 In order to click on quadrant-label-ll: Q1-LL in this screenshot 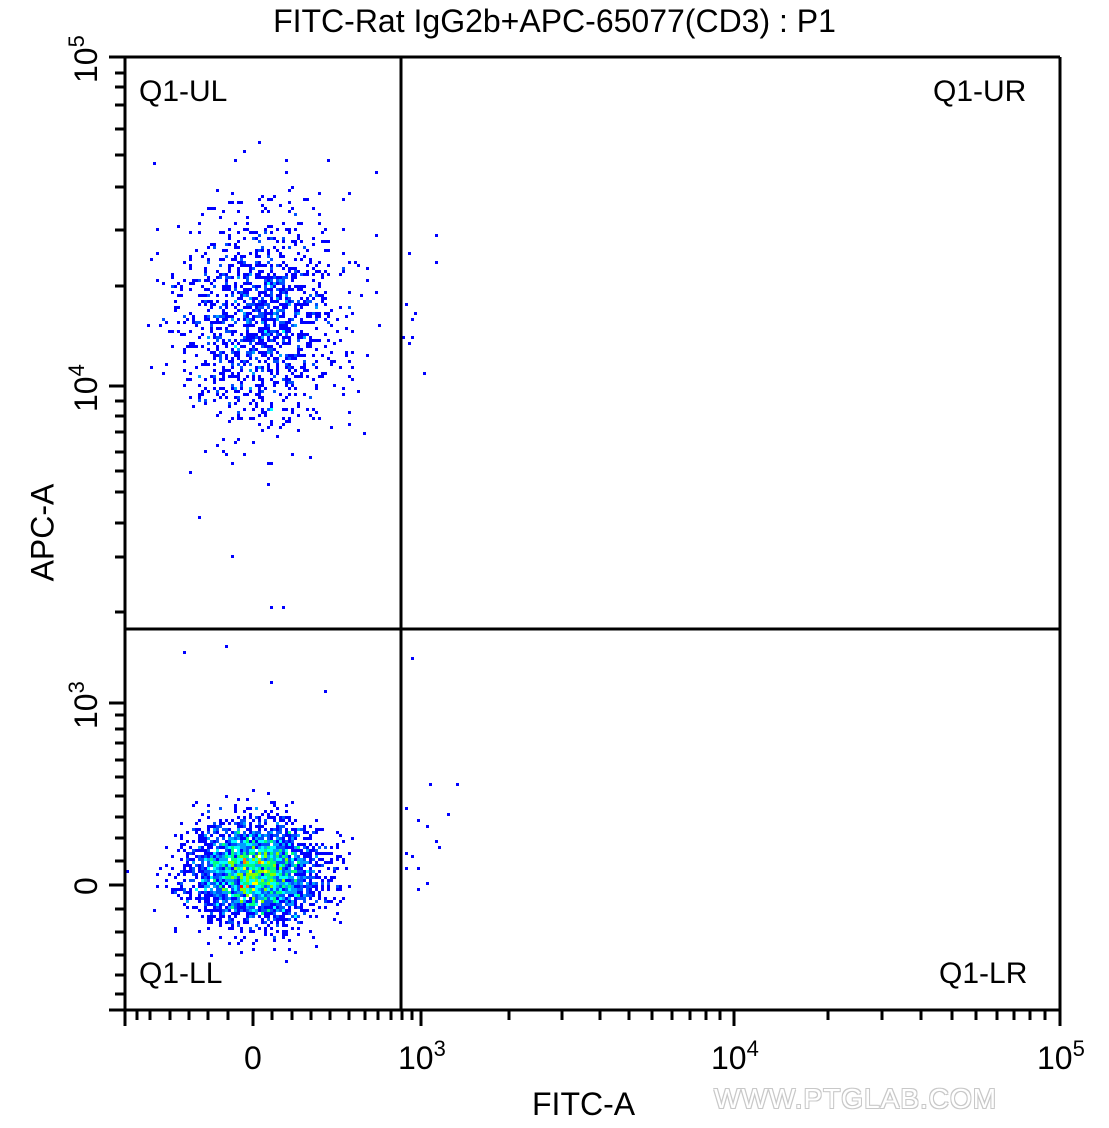, I will do `click(181, 973)`.